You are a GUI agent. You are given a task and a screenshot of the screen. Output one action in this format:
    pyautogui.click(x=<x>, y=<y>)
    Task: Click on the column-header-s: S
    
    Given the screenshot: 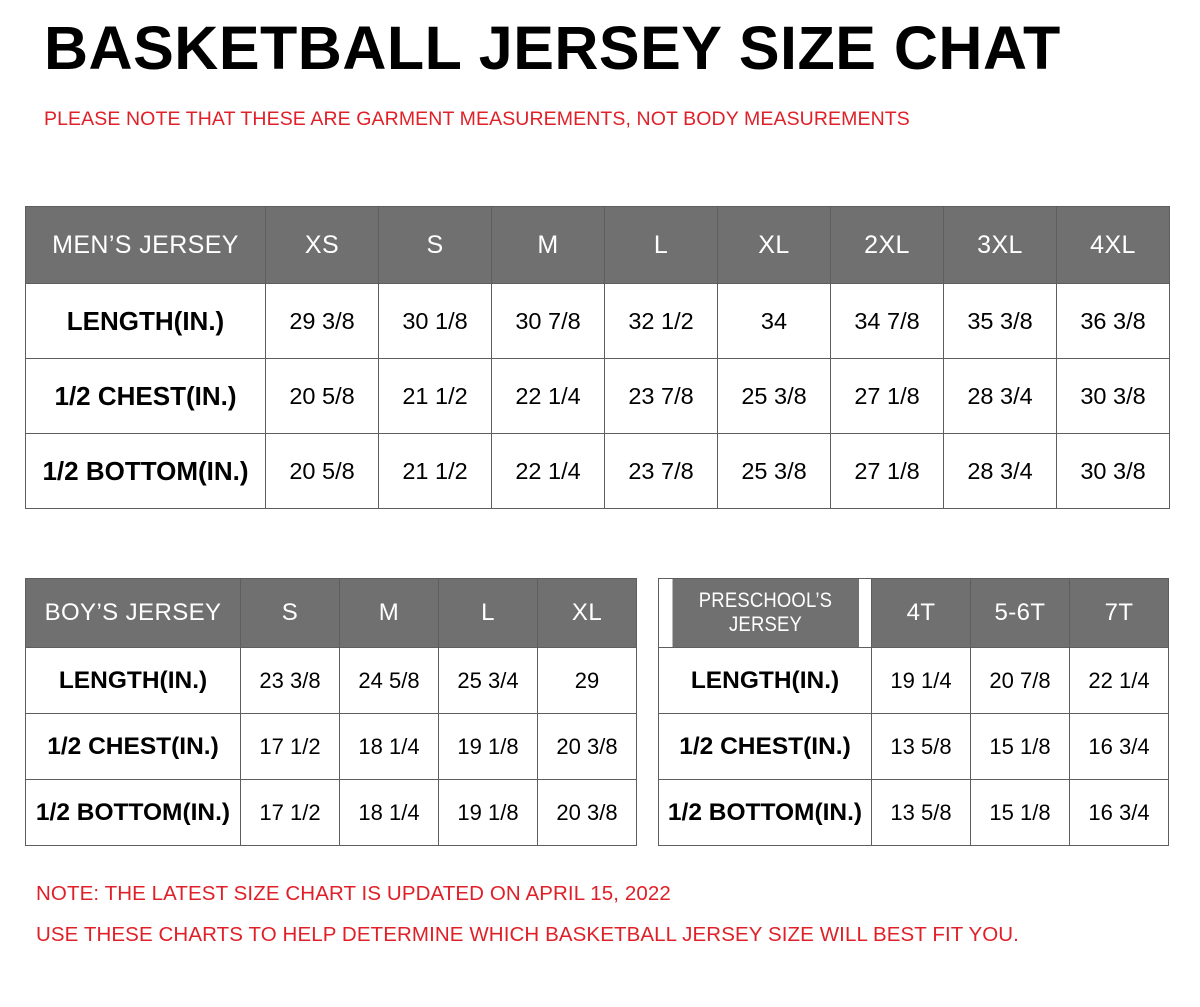 What is the action you would take?
    pyautogui.click(x=435, y=245)
    